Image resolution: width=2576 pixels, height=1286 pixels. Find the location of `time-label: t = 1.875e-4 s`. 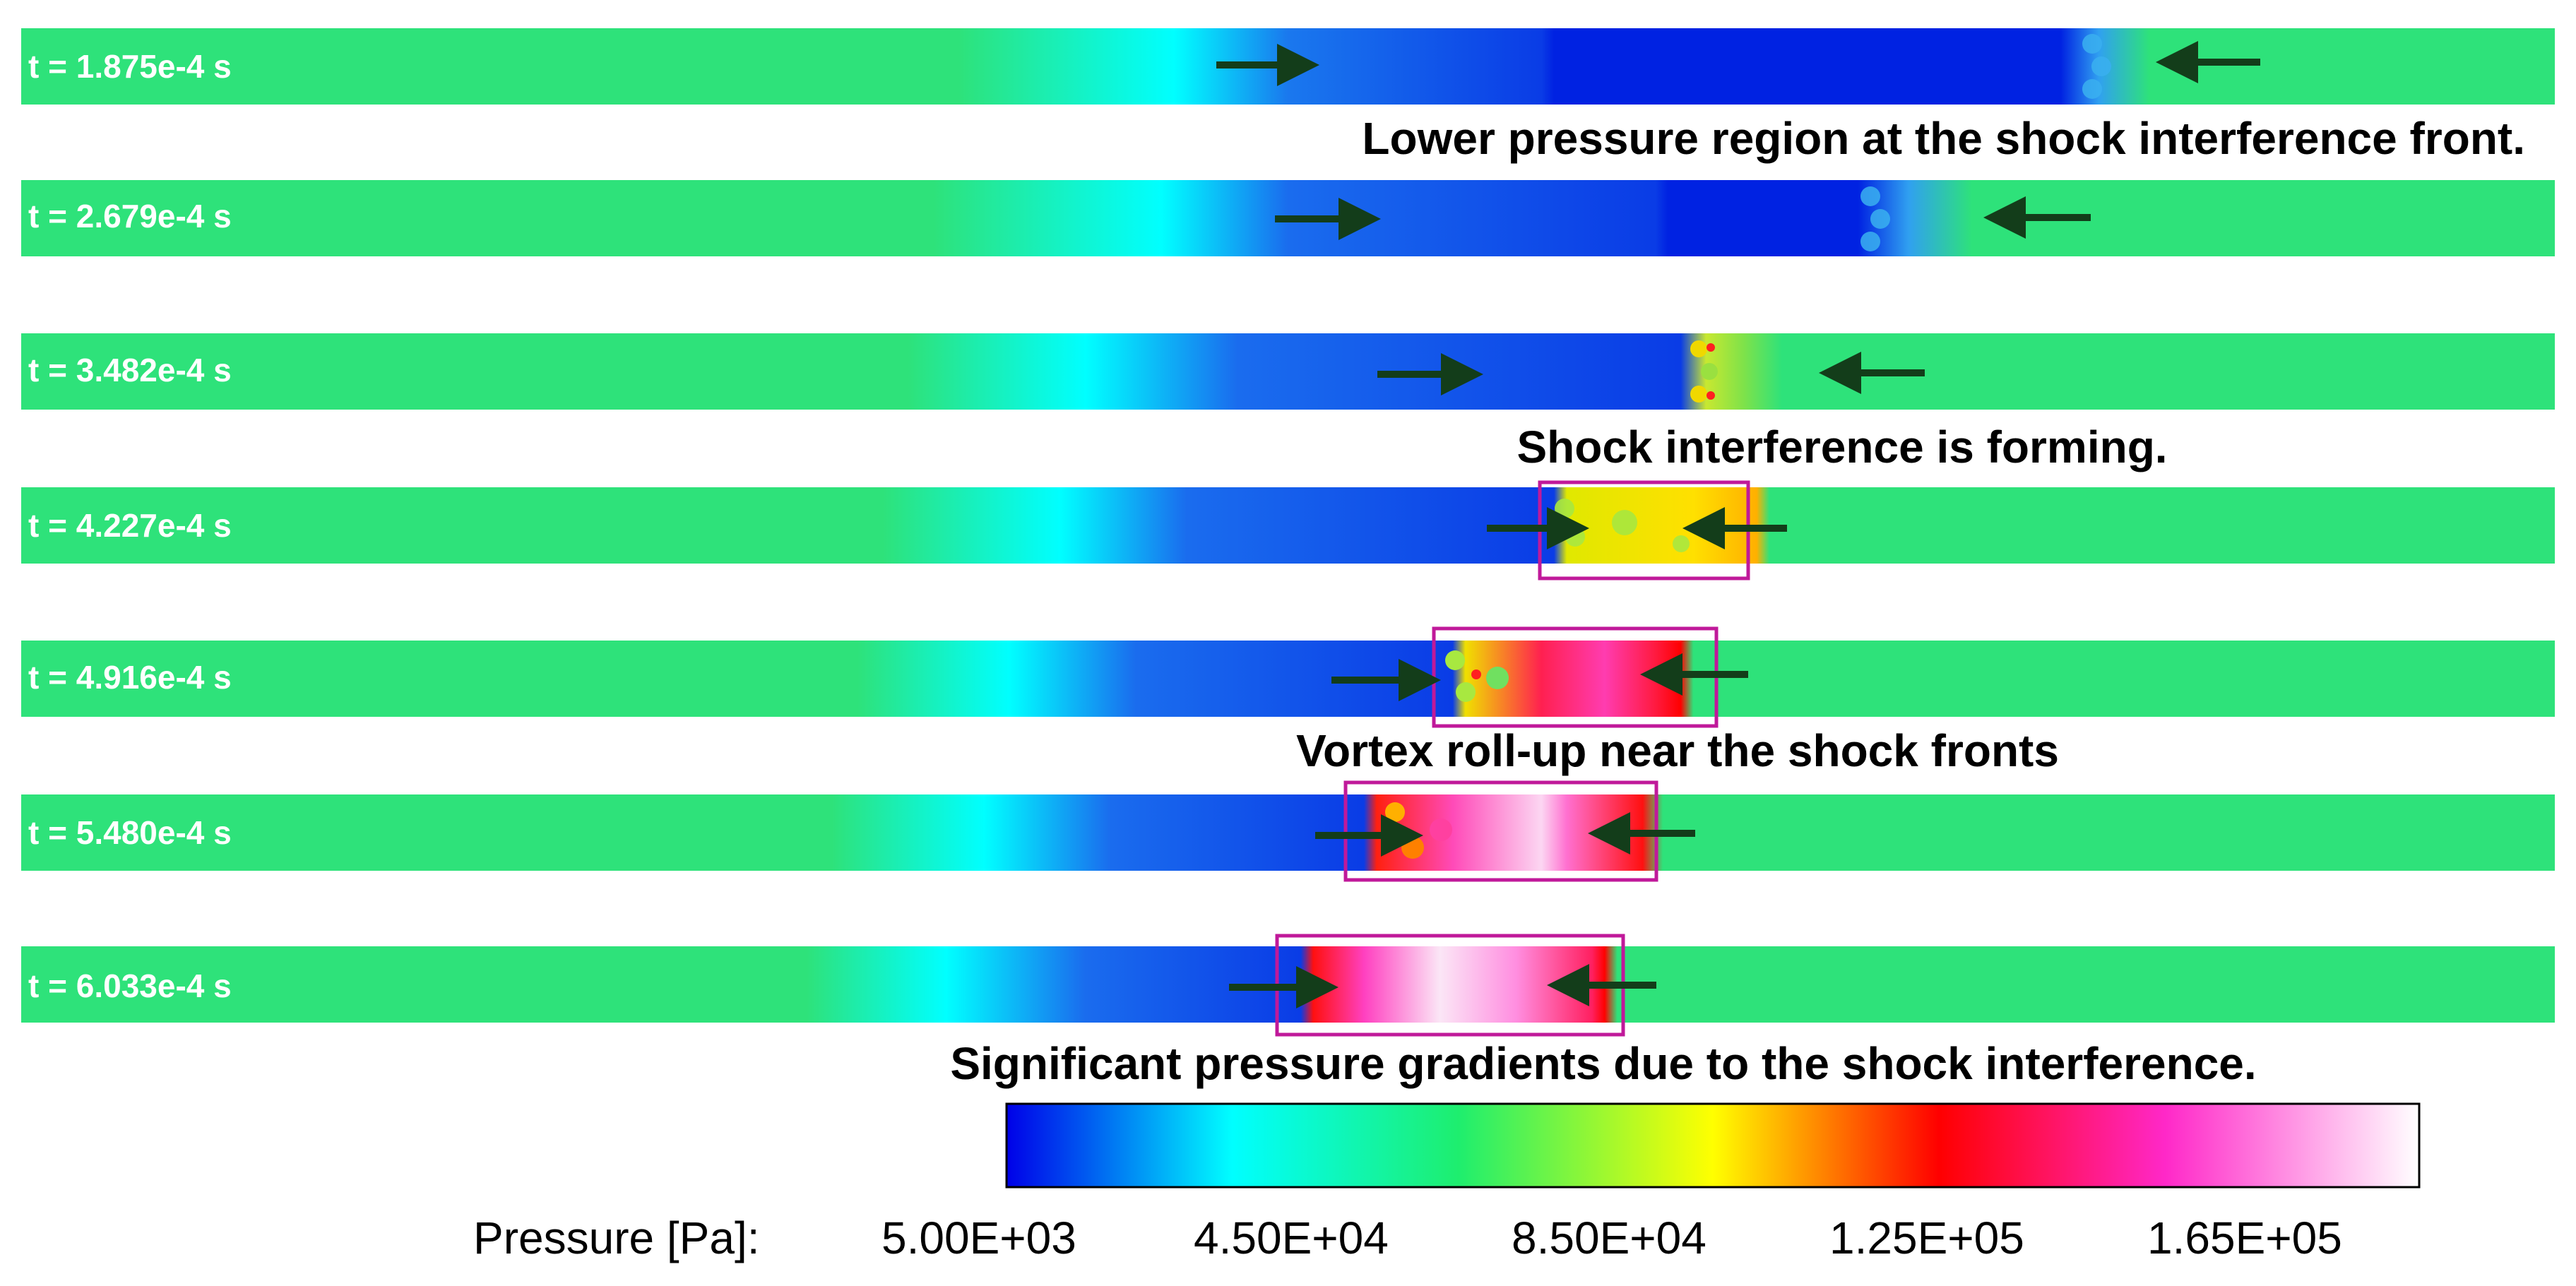

time-label: t = 1.875e-4 s is located at coordinates (130, 66).